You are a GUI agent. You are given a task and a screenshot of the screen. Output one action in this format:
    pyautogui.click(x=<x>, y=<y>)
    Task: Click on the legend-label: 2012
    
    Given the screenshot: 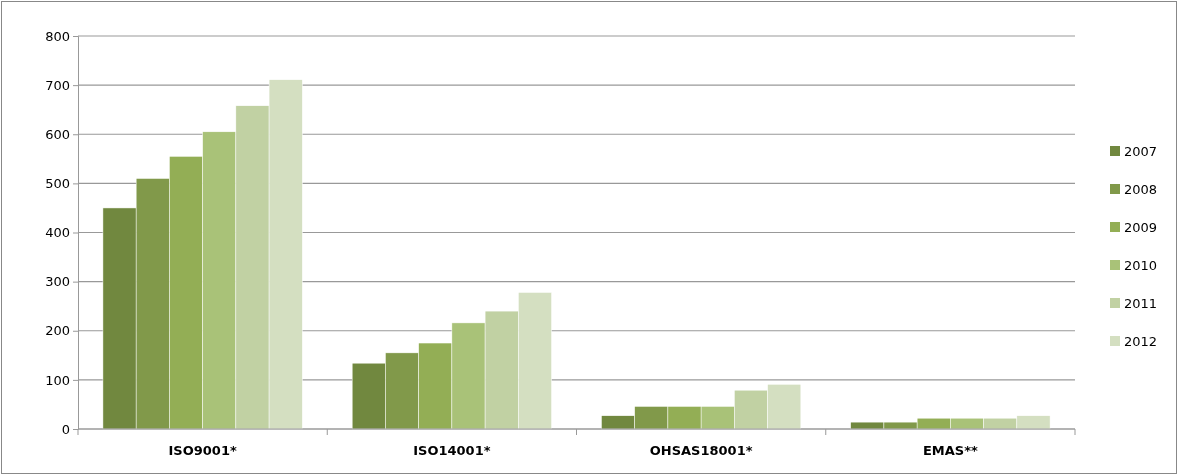 What is the action you would take?
    pyautogui.click(x=1141, y=341)
    